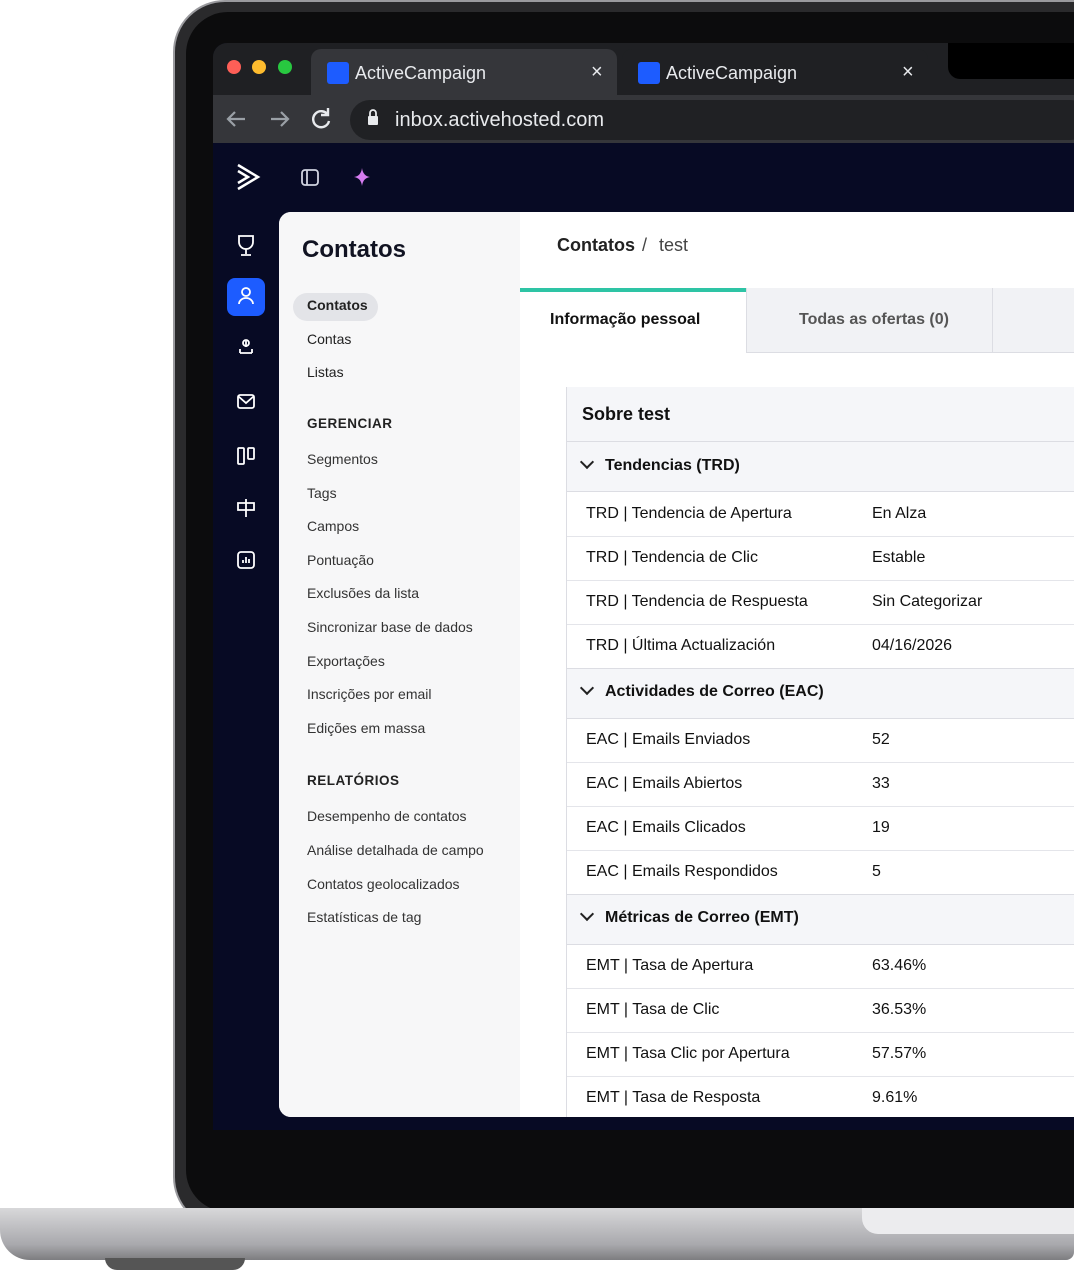  What do you see at coordinates (712, 120) in the screenshot?
I see `url-field` at bounding box center [712, 120].